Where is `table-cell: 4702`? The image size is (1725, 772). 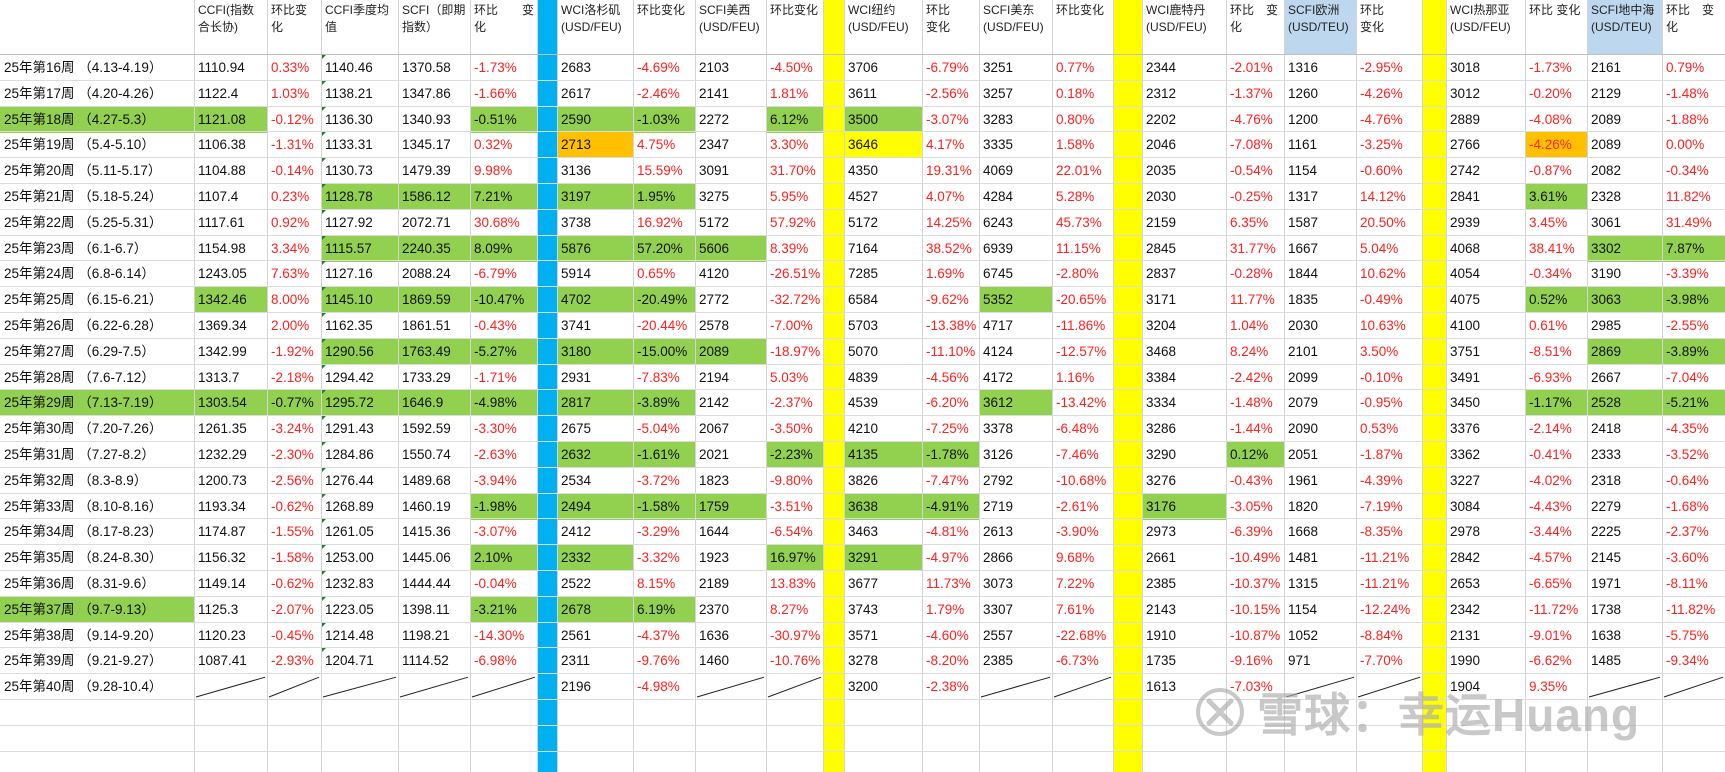
table-cell: 4702 is located at coordinates (595, 300).